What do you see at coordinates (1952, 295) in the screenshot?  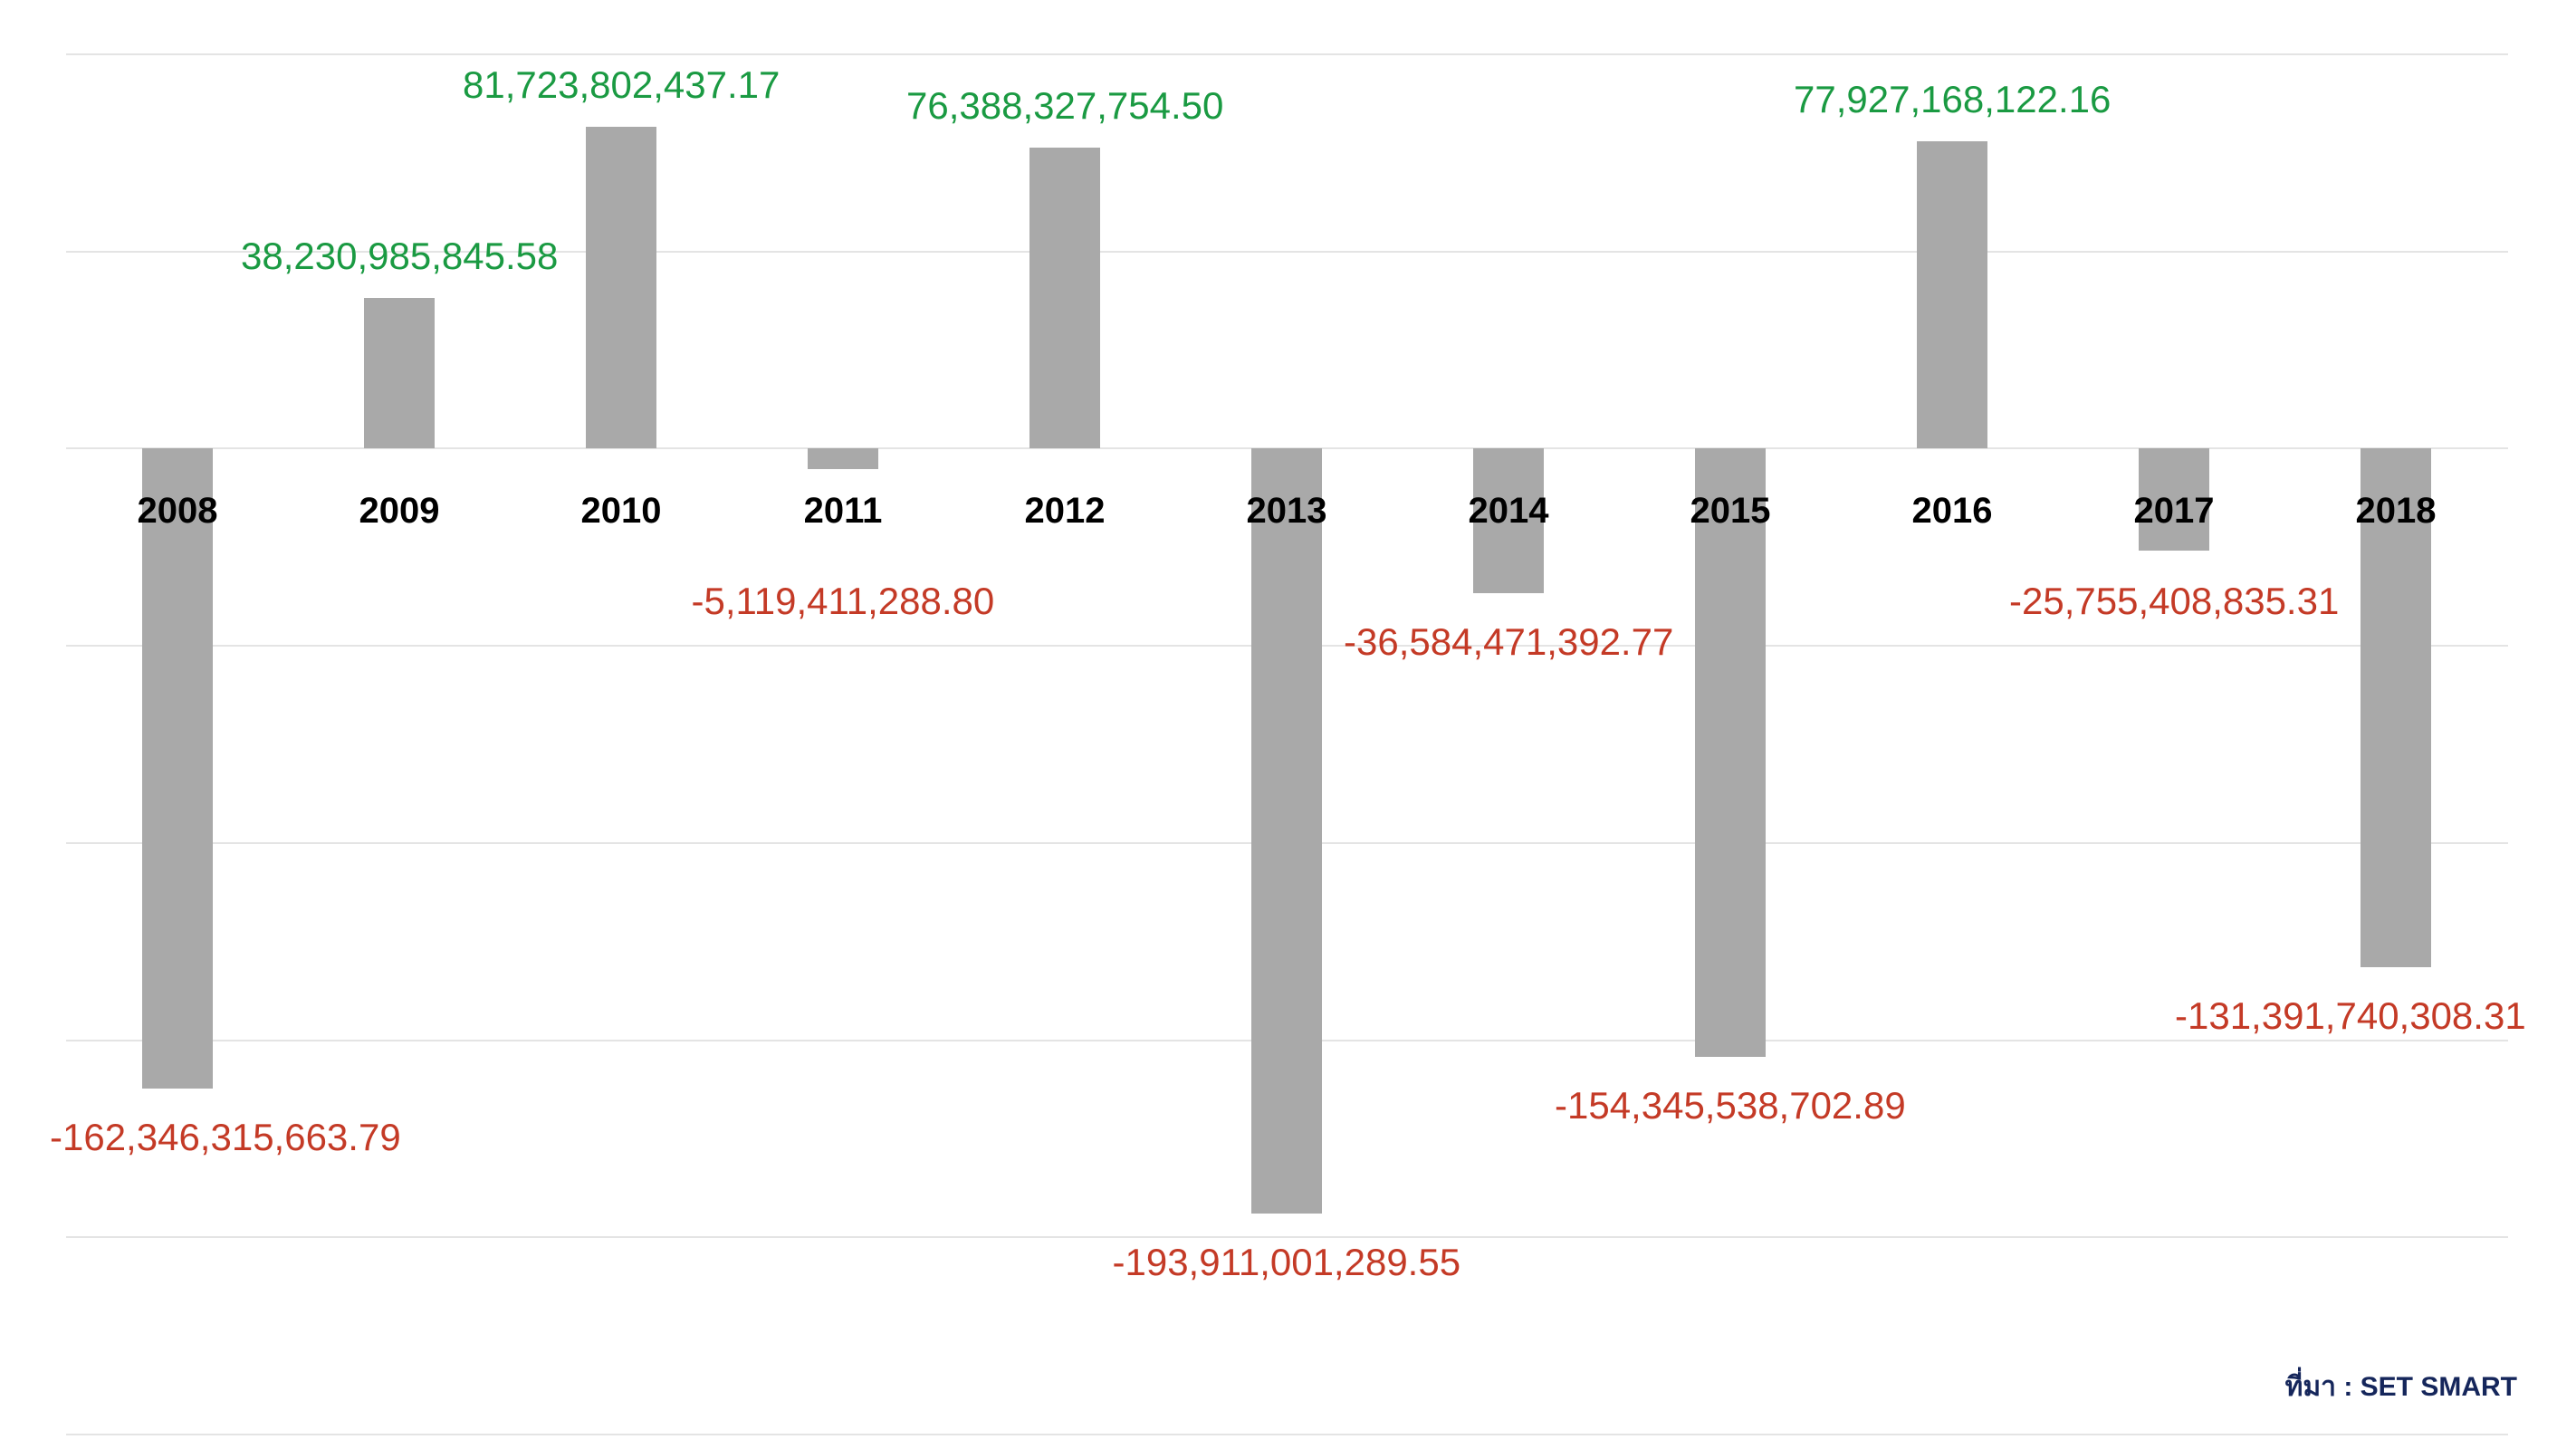 I see `bar-2016` at bounding box center [1952, 295].